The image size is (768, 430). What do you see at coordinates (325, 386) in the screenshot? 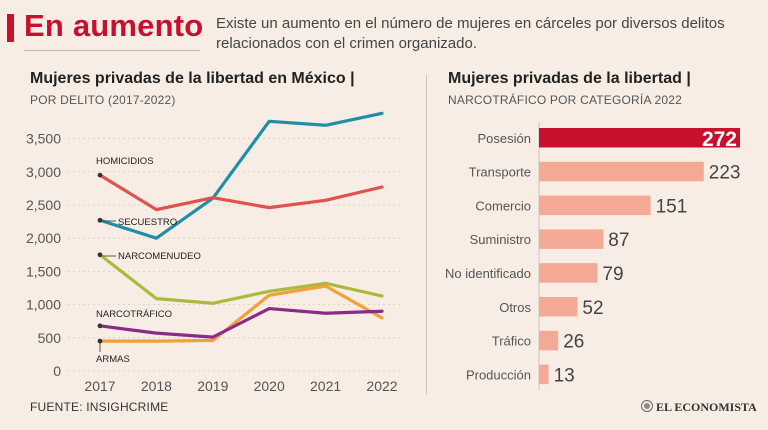
I see `x-tick-label: 2021` at bounding box center [325, 386].